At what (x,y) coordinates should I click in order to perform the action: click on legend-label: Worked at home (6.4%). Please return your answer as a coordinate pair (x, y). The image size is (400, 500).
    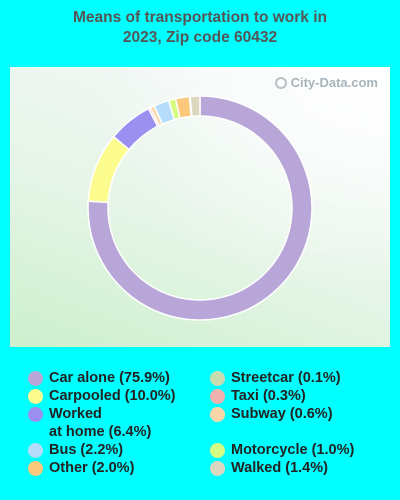
    Looking at the image, I should click on (100, 423).